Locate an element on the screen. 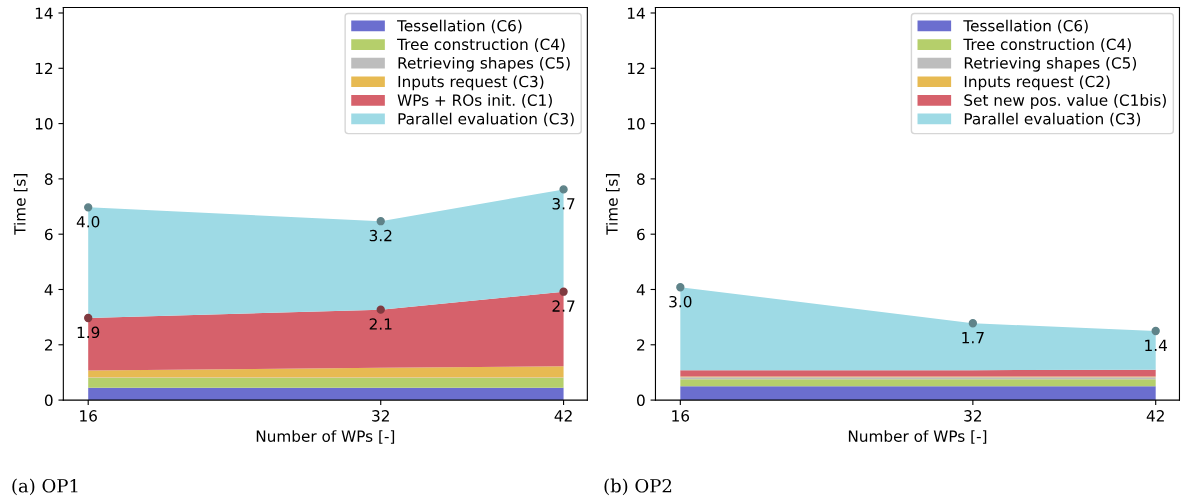  data-label: 3.0 is located at coordinates (680, 301).